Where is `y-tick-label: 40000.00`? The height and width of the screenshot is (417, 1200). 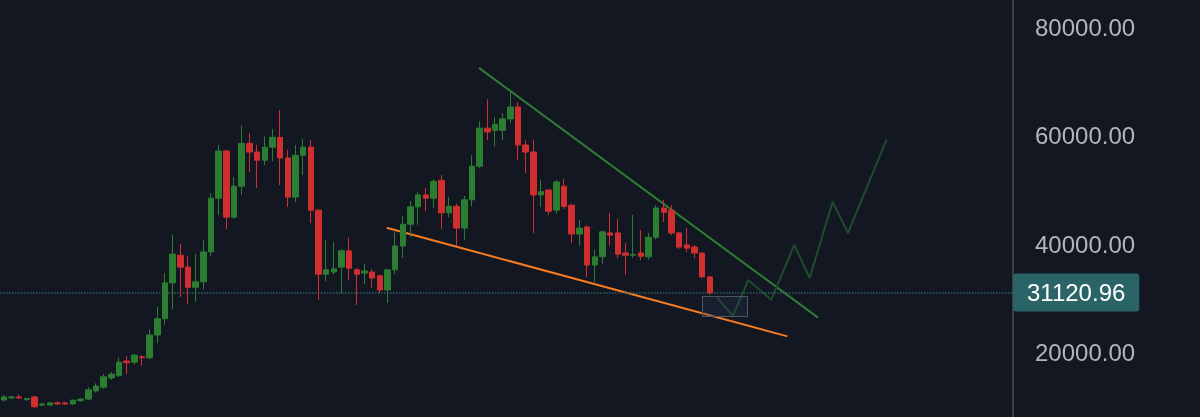 y-tick-label: 40000.00 is located at coordinates (1085, 244).